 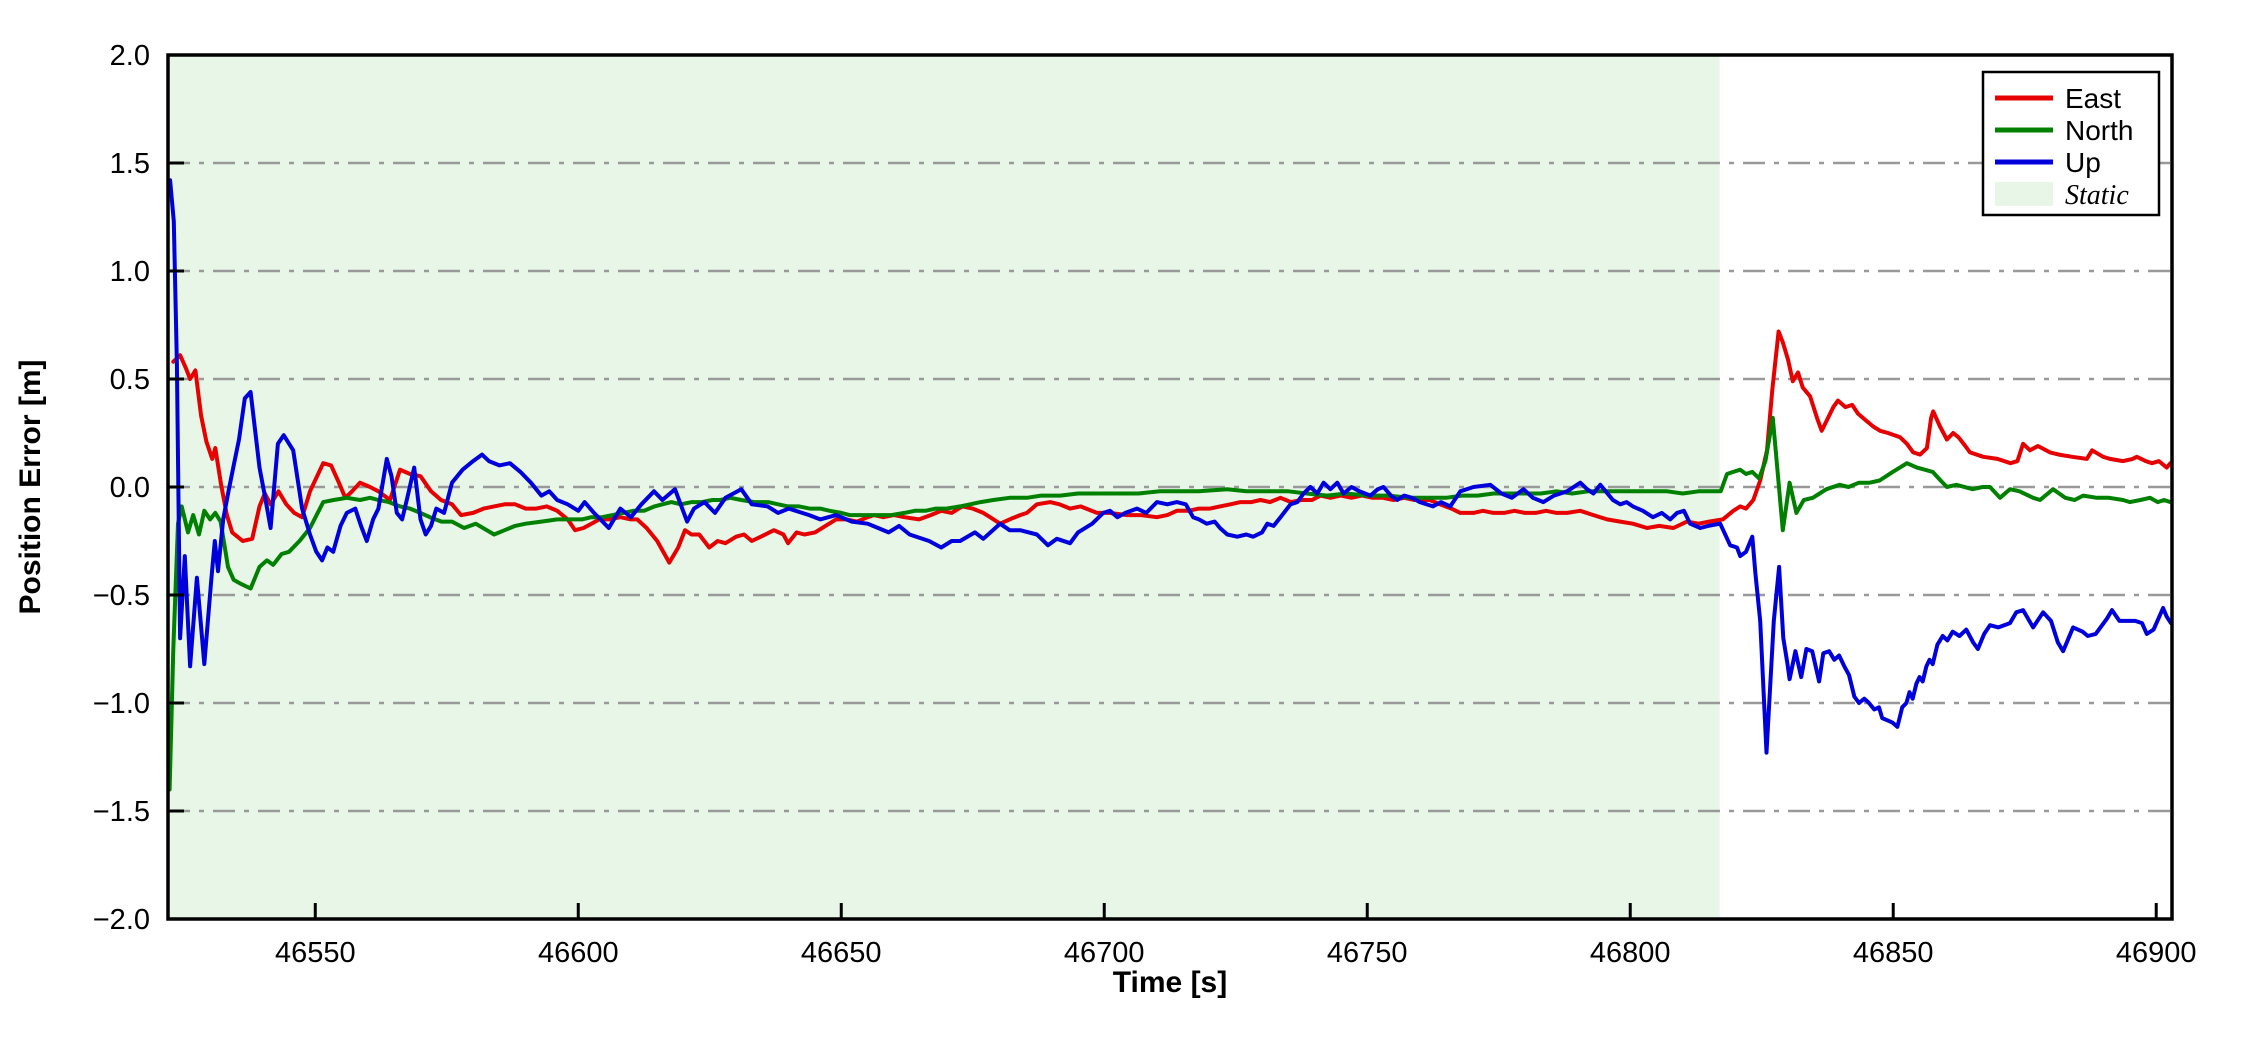 I want to click on y-tick-label: −1.0, so click(x=121, y=704).